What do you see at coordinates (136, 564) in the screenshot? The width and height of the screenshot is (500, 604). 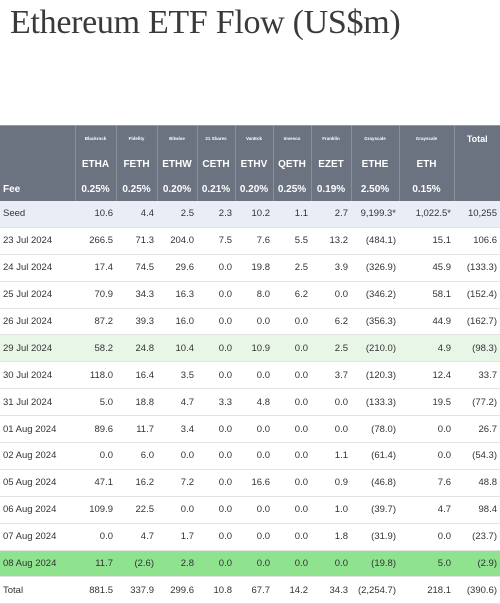 I see `flow-value: (2.6)` at bounding box center [136, 564].